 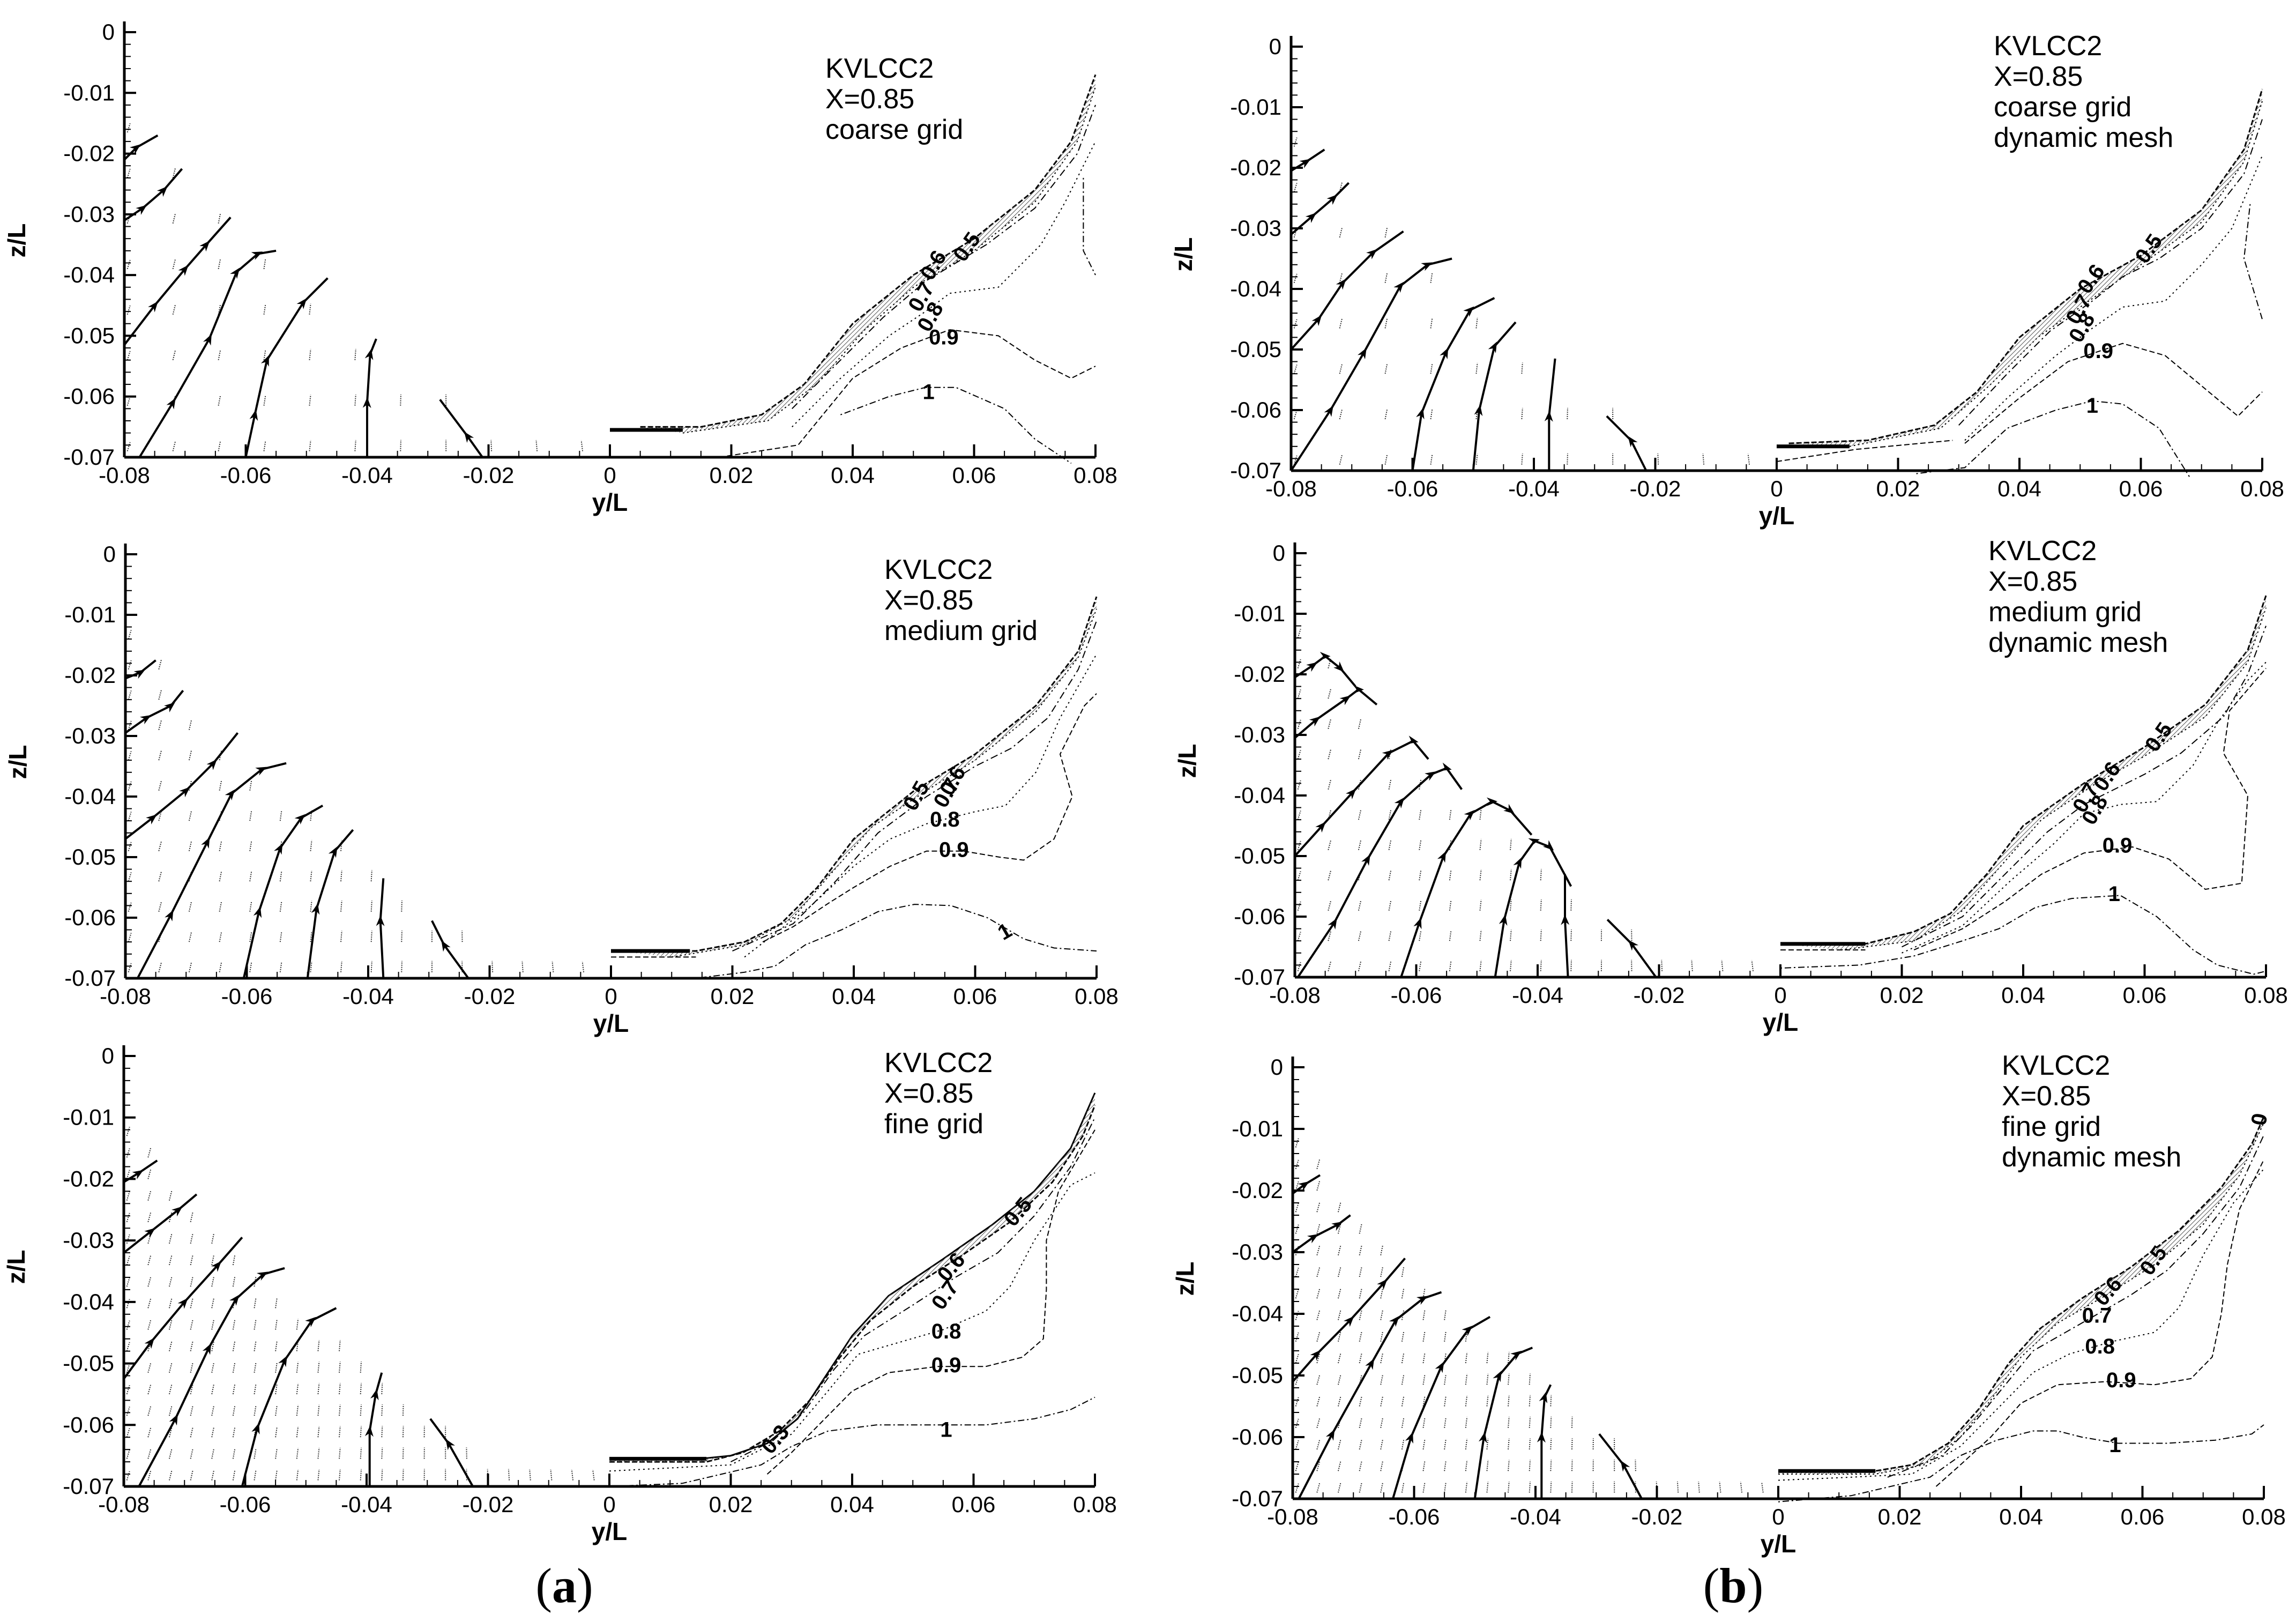 I want to click on caption-b-letter: b, so click(x=1733, y=1585).